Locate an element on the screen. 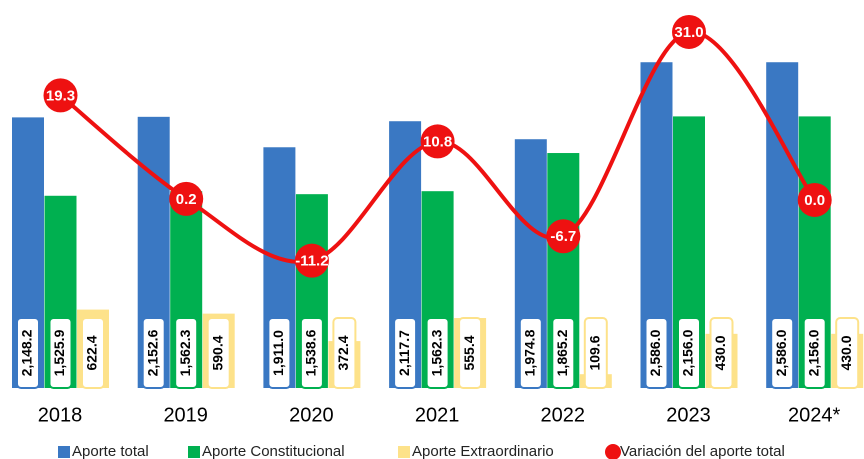 The image size is (864, 459). line-value-label: 0.0 is located at coordinates (814, 200).